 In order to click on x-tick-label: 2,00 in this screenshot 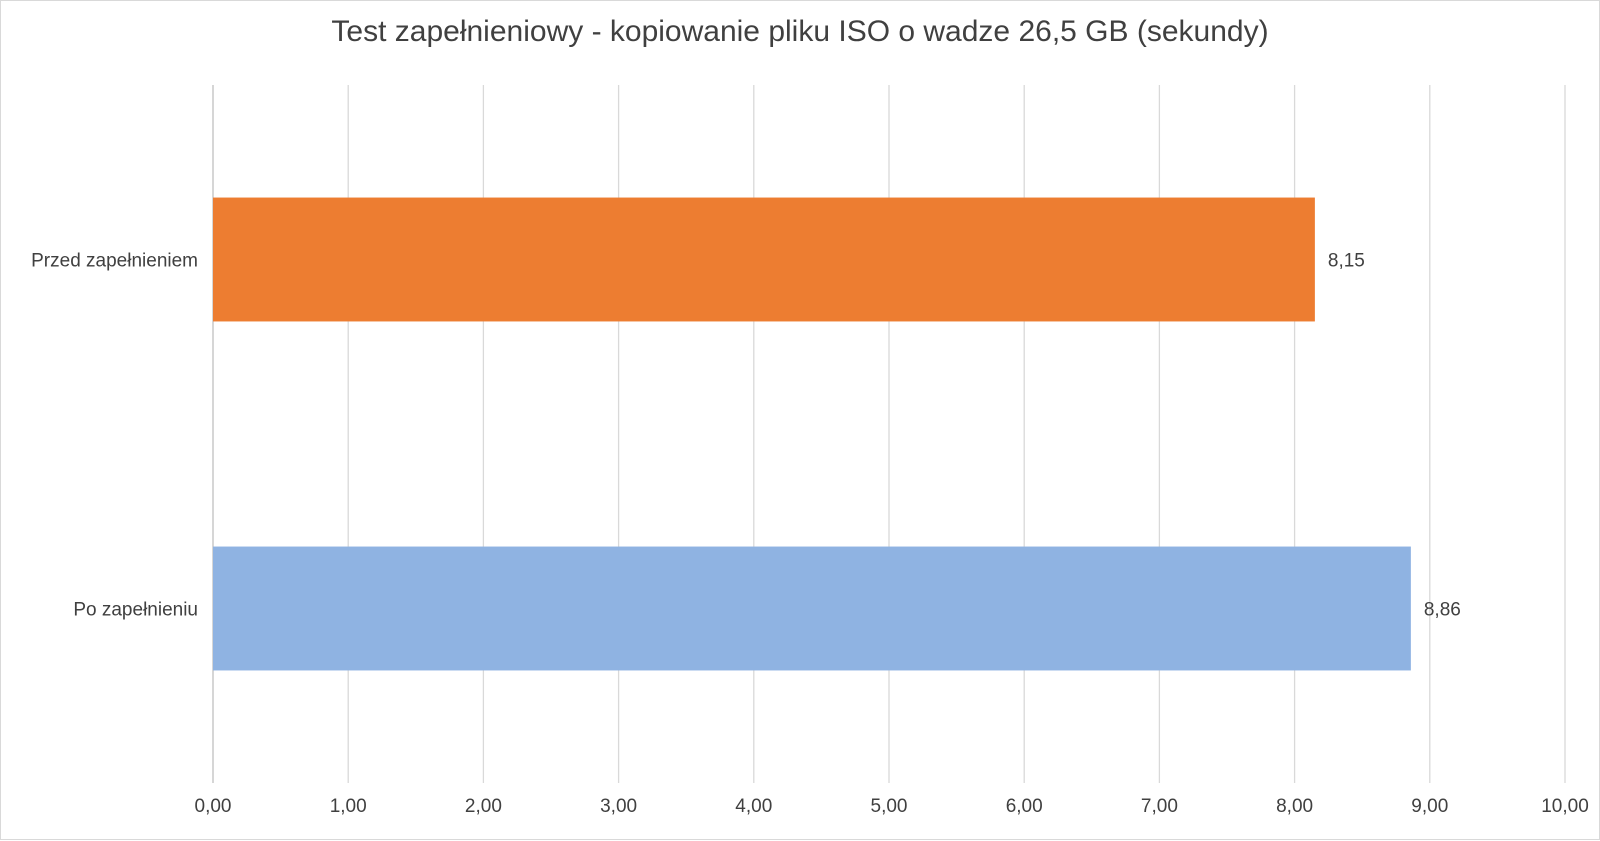, I will do `click(483, 806)`.